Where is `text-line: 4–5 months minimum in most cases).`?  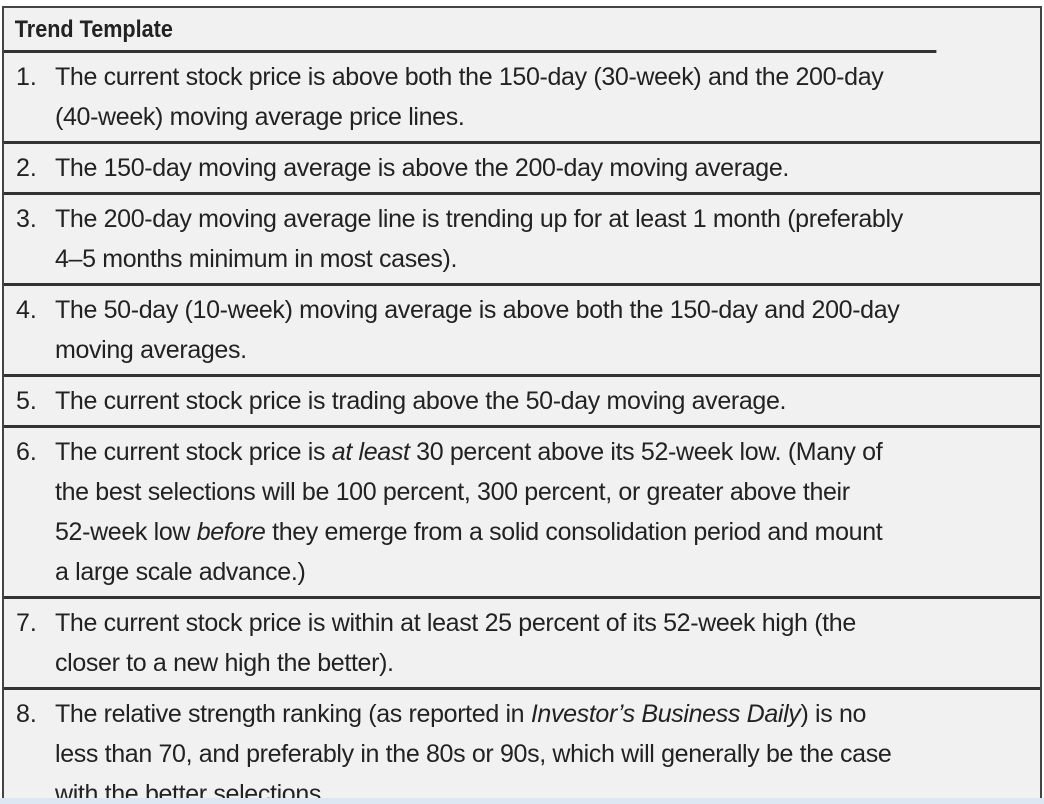 text-line: 4–5 months minimum in most cases). is located at coordinates (547, 259).